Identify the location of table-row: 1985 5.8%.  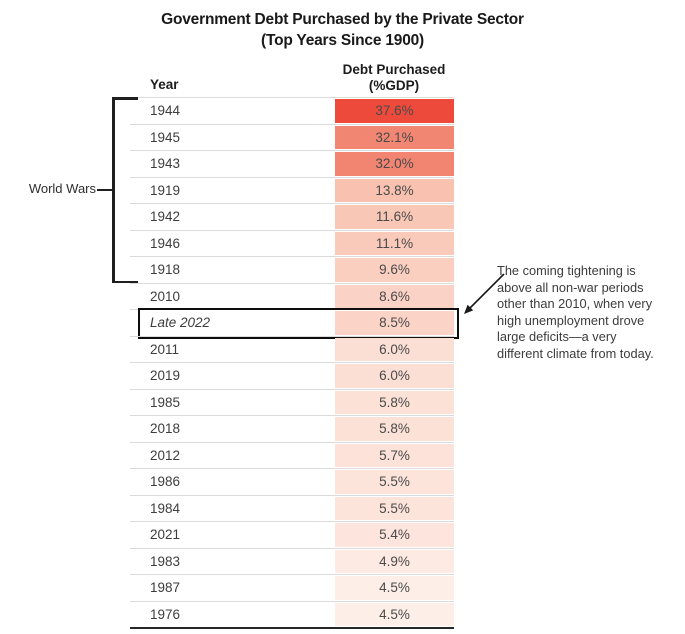
(292, 402).